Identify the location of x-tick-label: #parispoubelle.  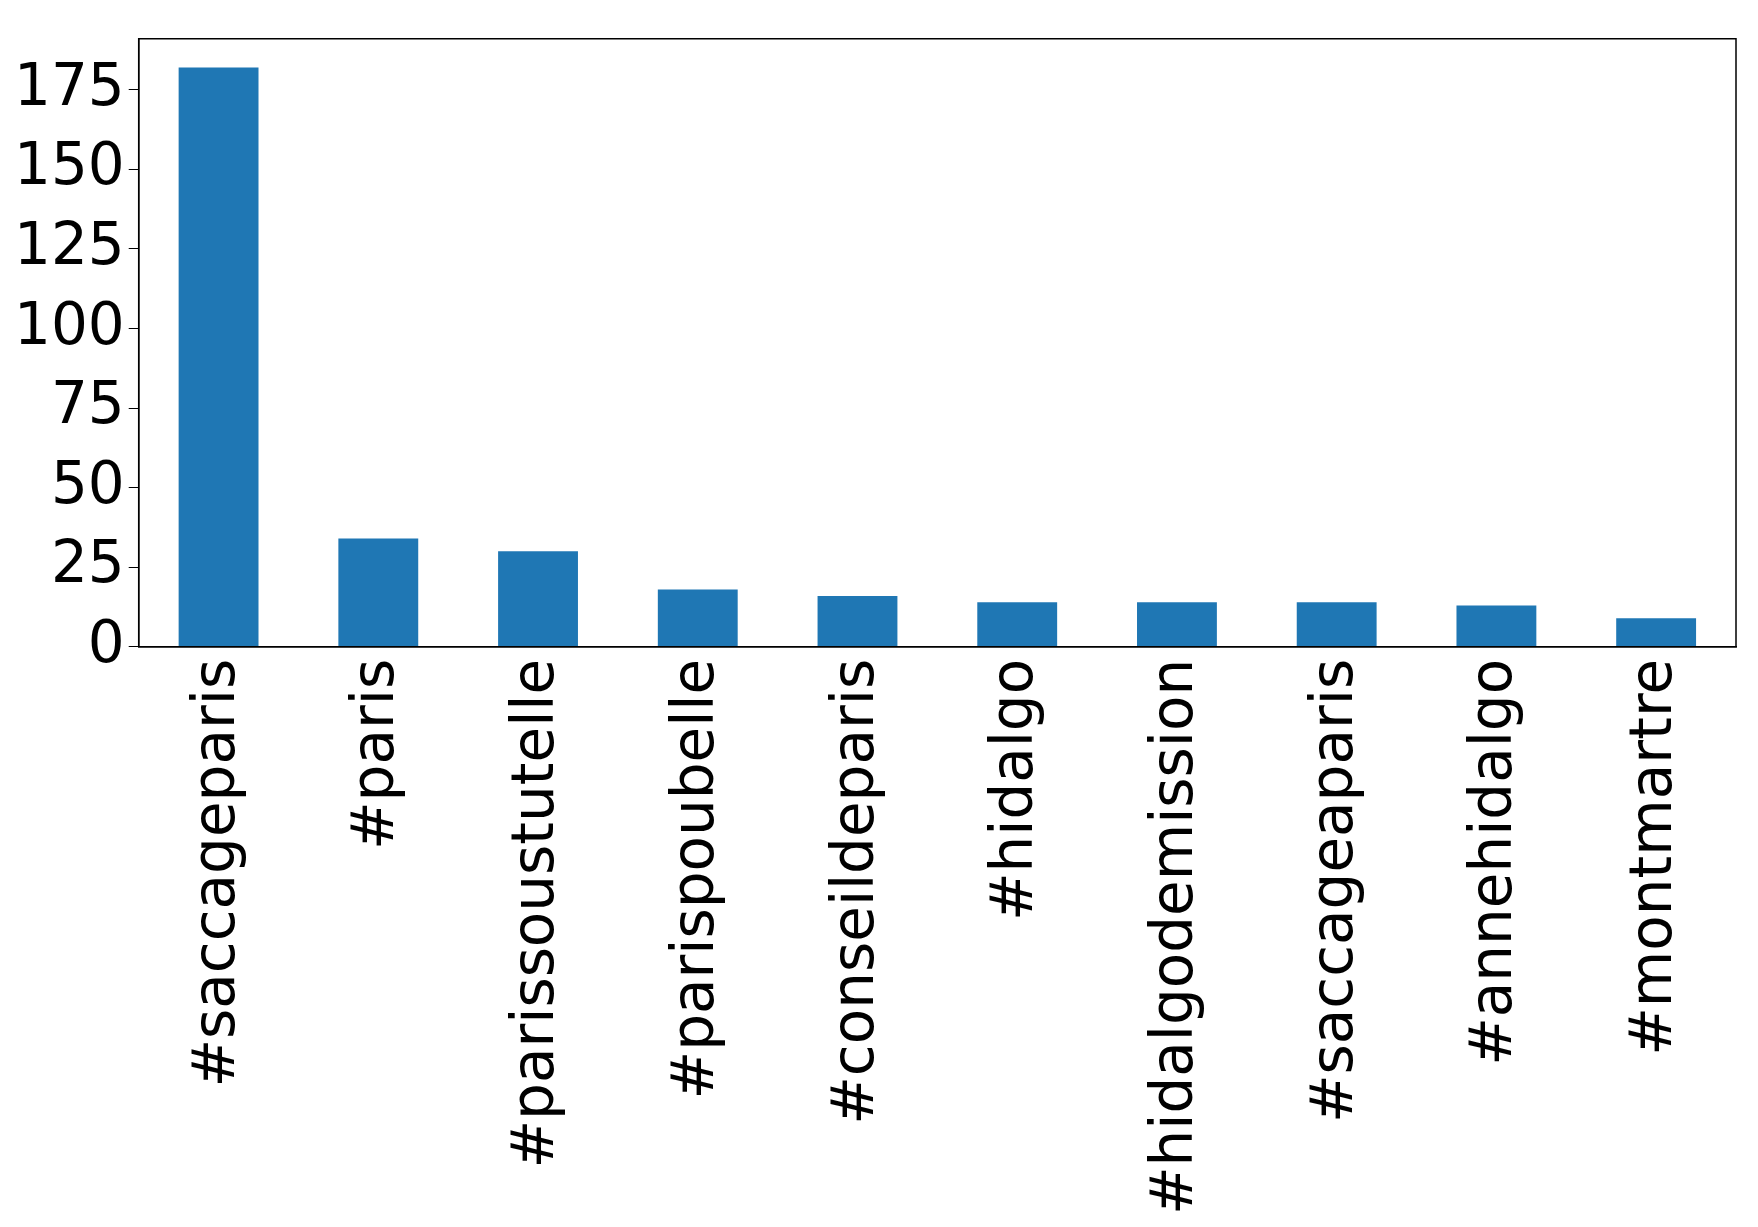
(692, 879).